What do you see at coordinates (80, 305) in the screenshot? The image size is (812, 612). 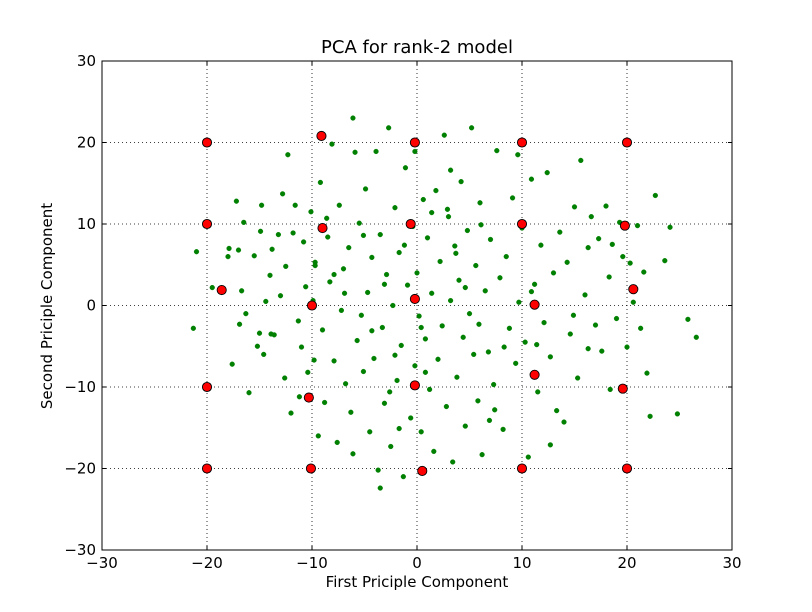 I see `y-tick-labels: −30 −20 −10 0 10 20 30` at bounding box center [80, 305].